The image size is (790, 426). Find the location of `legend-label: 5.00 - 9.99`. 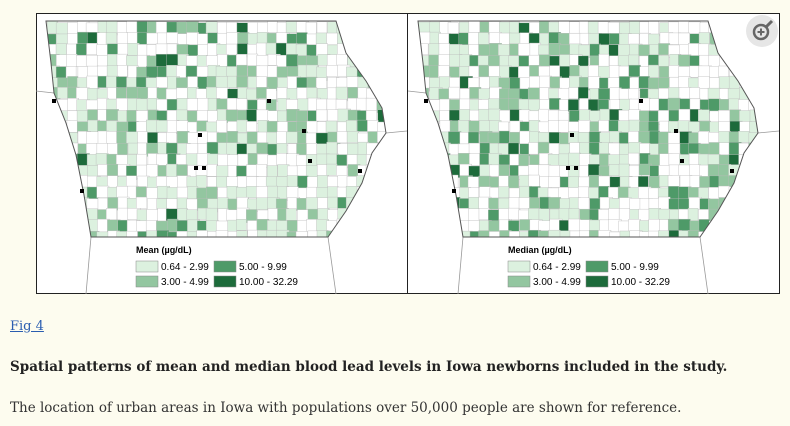

legend-label: 5.00 - 9.99 is located at coordinates (263, 267).